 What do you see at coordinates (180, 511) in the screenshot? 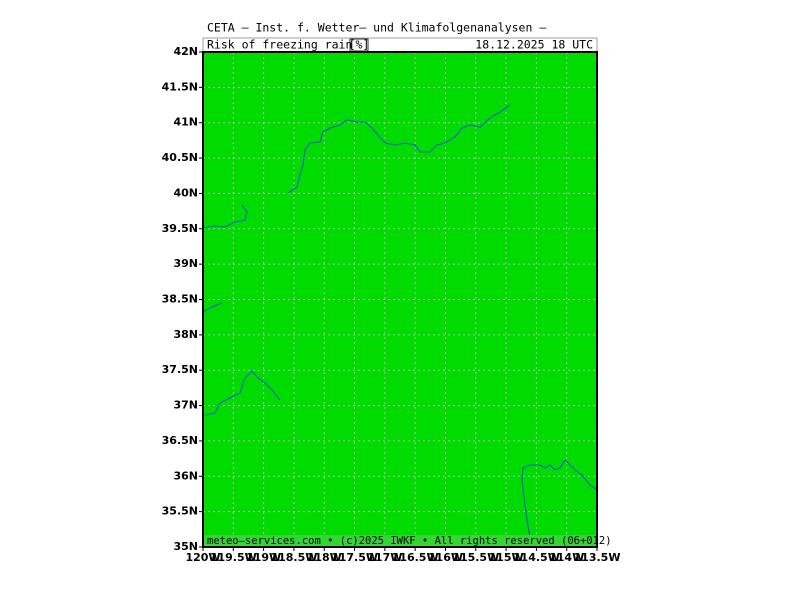
I see `lat-tick-label: 35.5N` at bounding box center [180, 511].